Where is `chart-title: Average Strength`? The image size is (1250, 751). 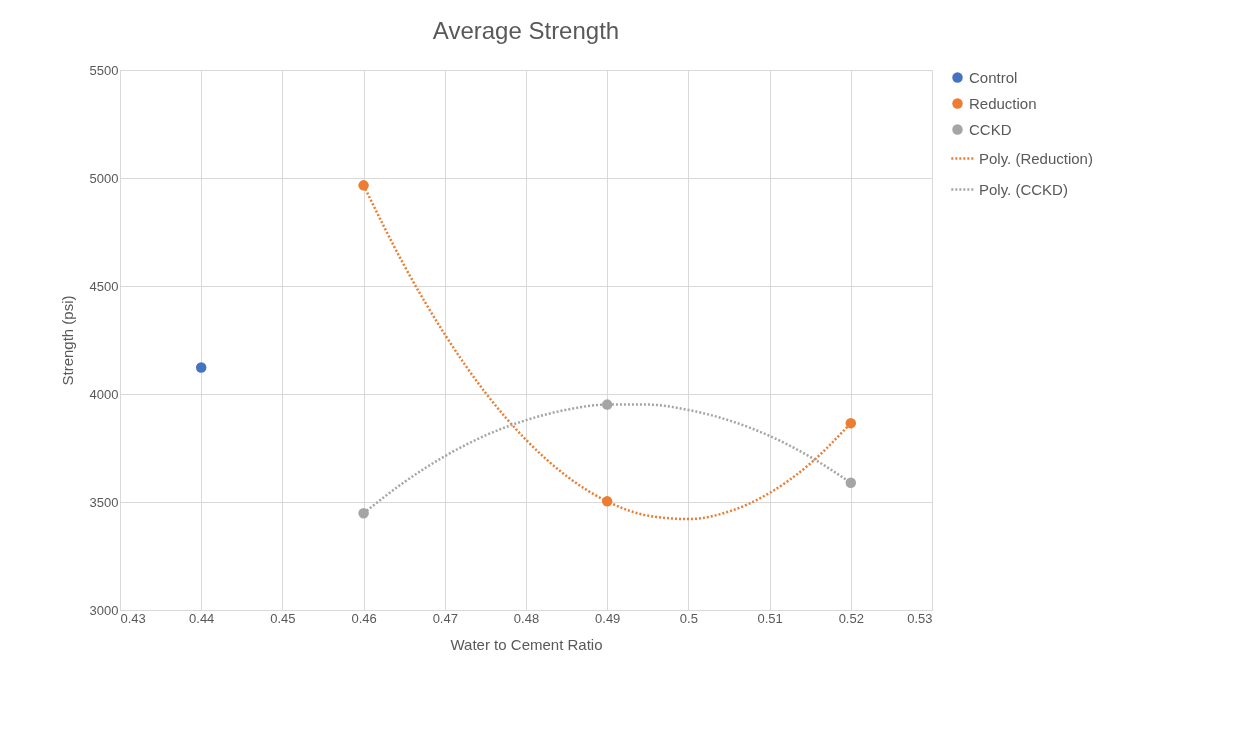
chart-title: Average Strength is located at coordinates (526, 30).